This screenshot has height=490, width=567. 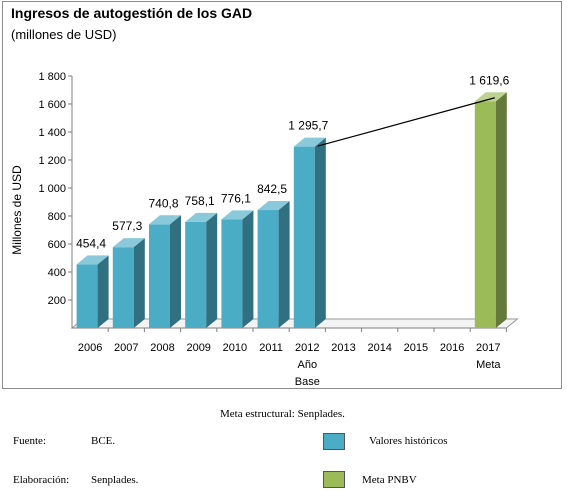 What do you see at coordinates (57, 217) in the screenshot?
I see `y-tick-label: 800` at bounding box center [57, 217].